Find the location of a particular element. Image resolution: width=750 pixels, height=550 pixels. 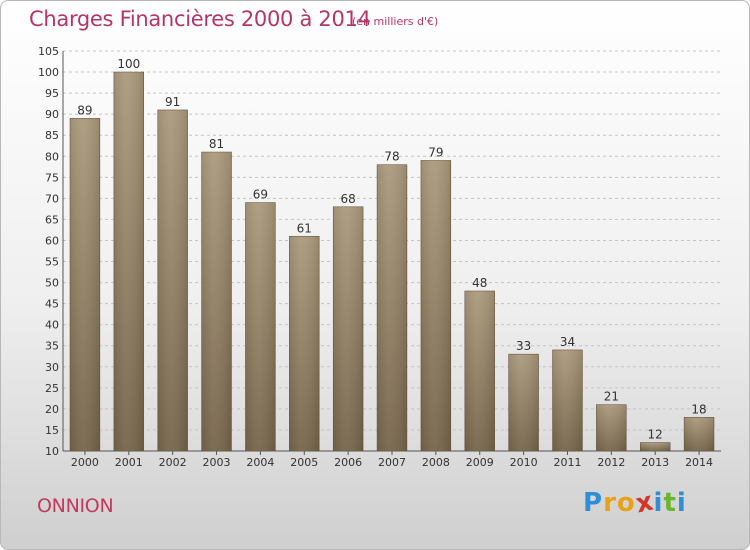

y-tick-label: 30 is located at coordinates (52, 367).